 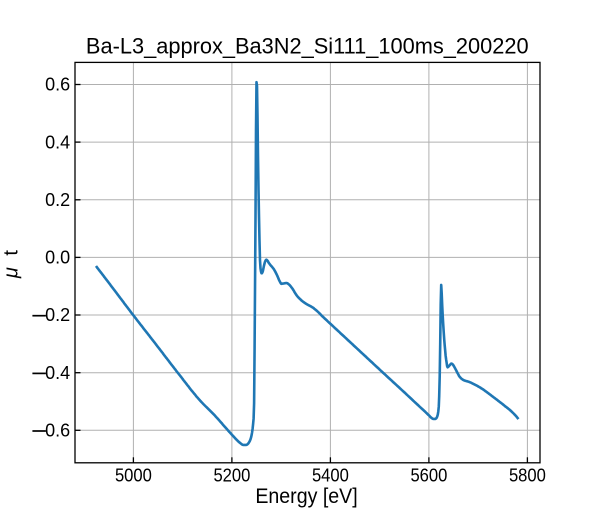 I want to click on svg-text: Energy [eV], so click(x=306, y=496).